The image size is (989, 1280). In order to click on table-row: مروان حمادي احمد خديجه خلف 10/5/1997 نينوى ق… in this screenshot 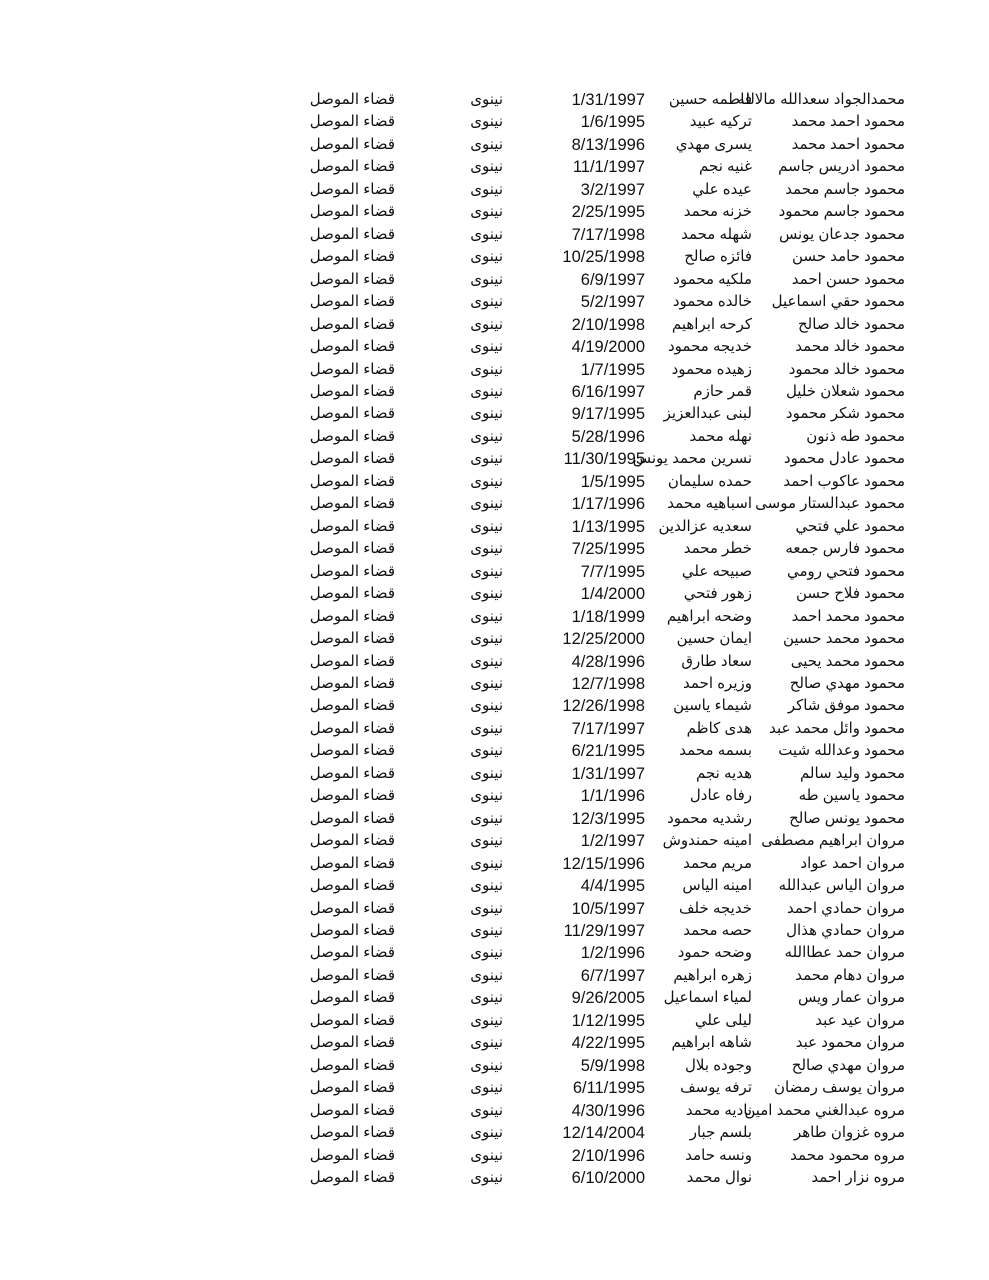, I will do `click(494, 909)`.